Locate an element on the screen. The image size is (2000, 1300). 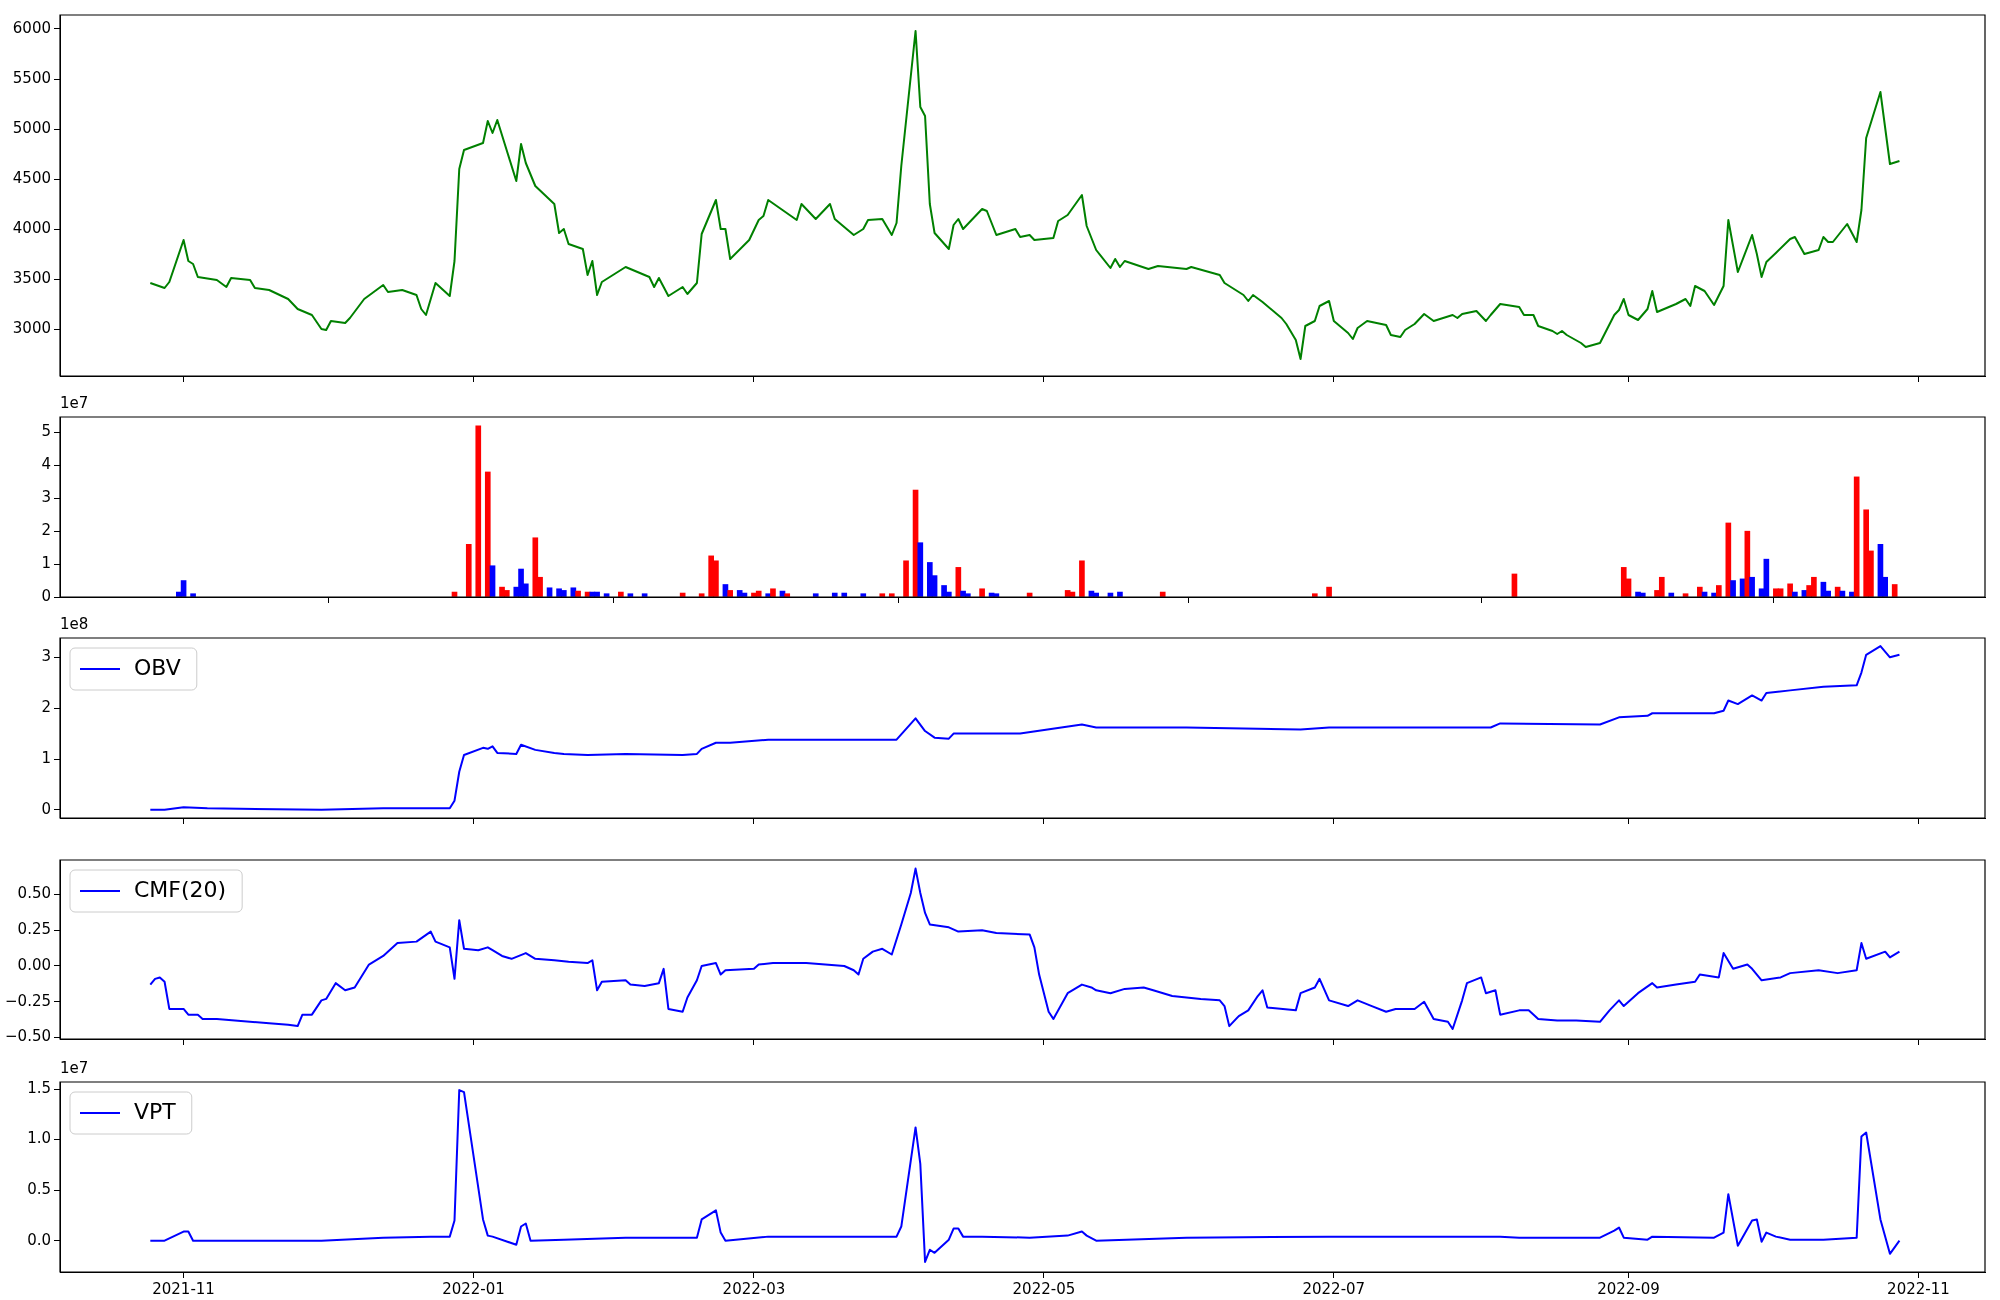
y-tick-label: 5 is located at coordinates (46, 431).